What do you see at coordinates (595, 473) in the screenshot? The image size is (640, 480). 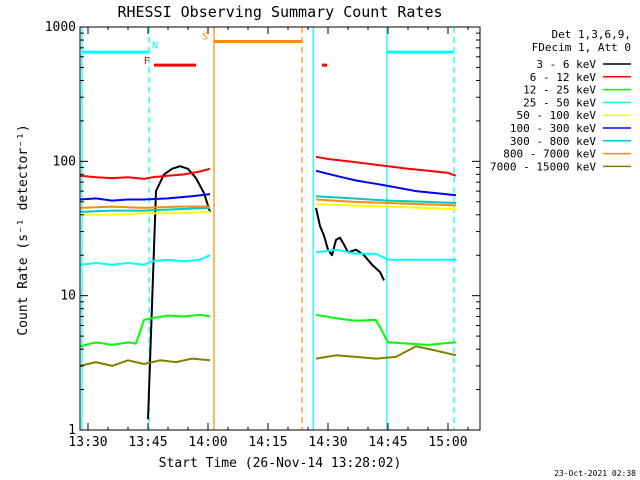 I see `timestamp-label: 23-Oct-2021 02:38` at bounding box center [595, 473].